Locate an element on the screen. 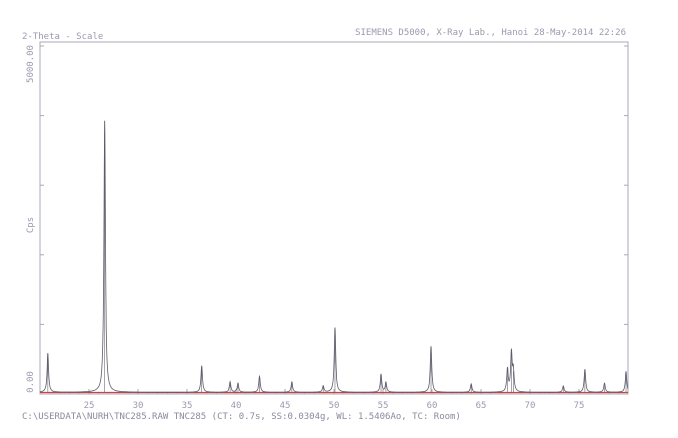 This screenshot has height=438, width=678. x-tick-label: 25 is located at coordinates (89, 406).